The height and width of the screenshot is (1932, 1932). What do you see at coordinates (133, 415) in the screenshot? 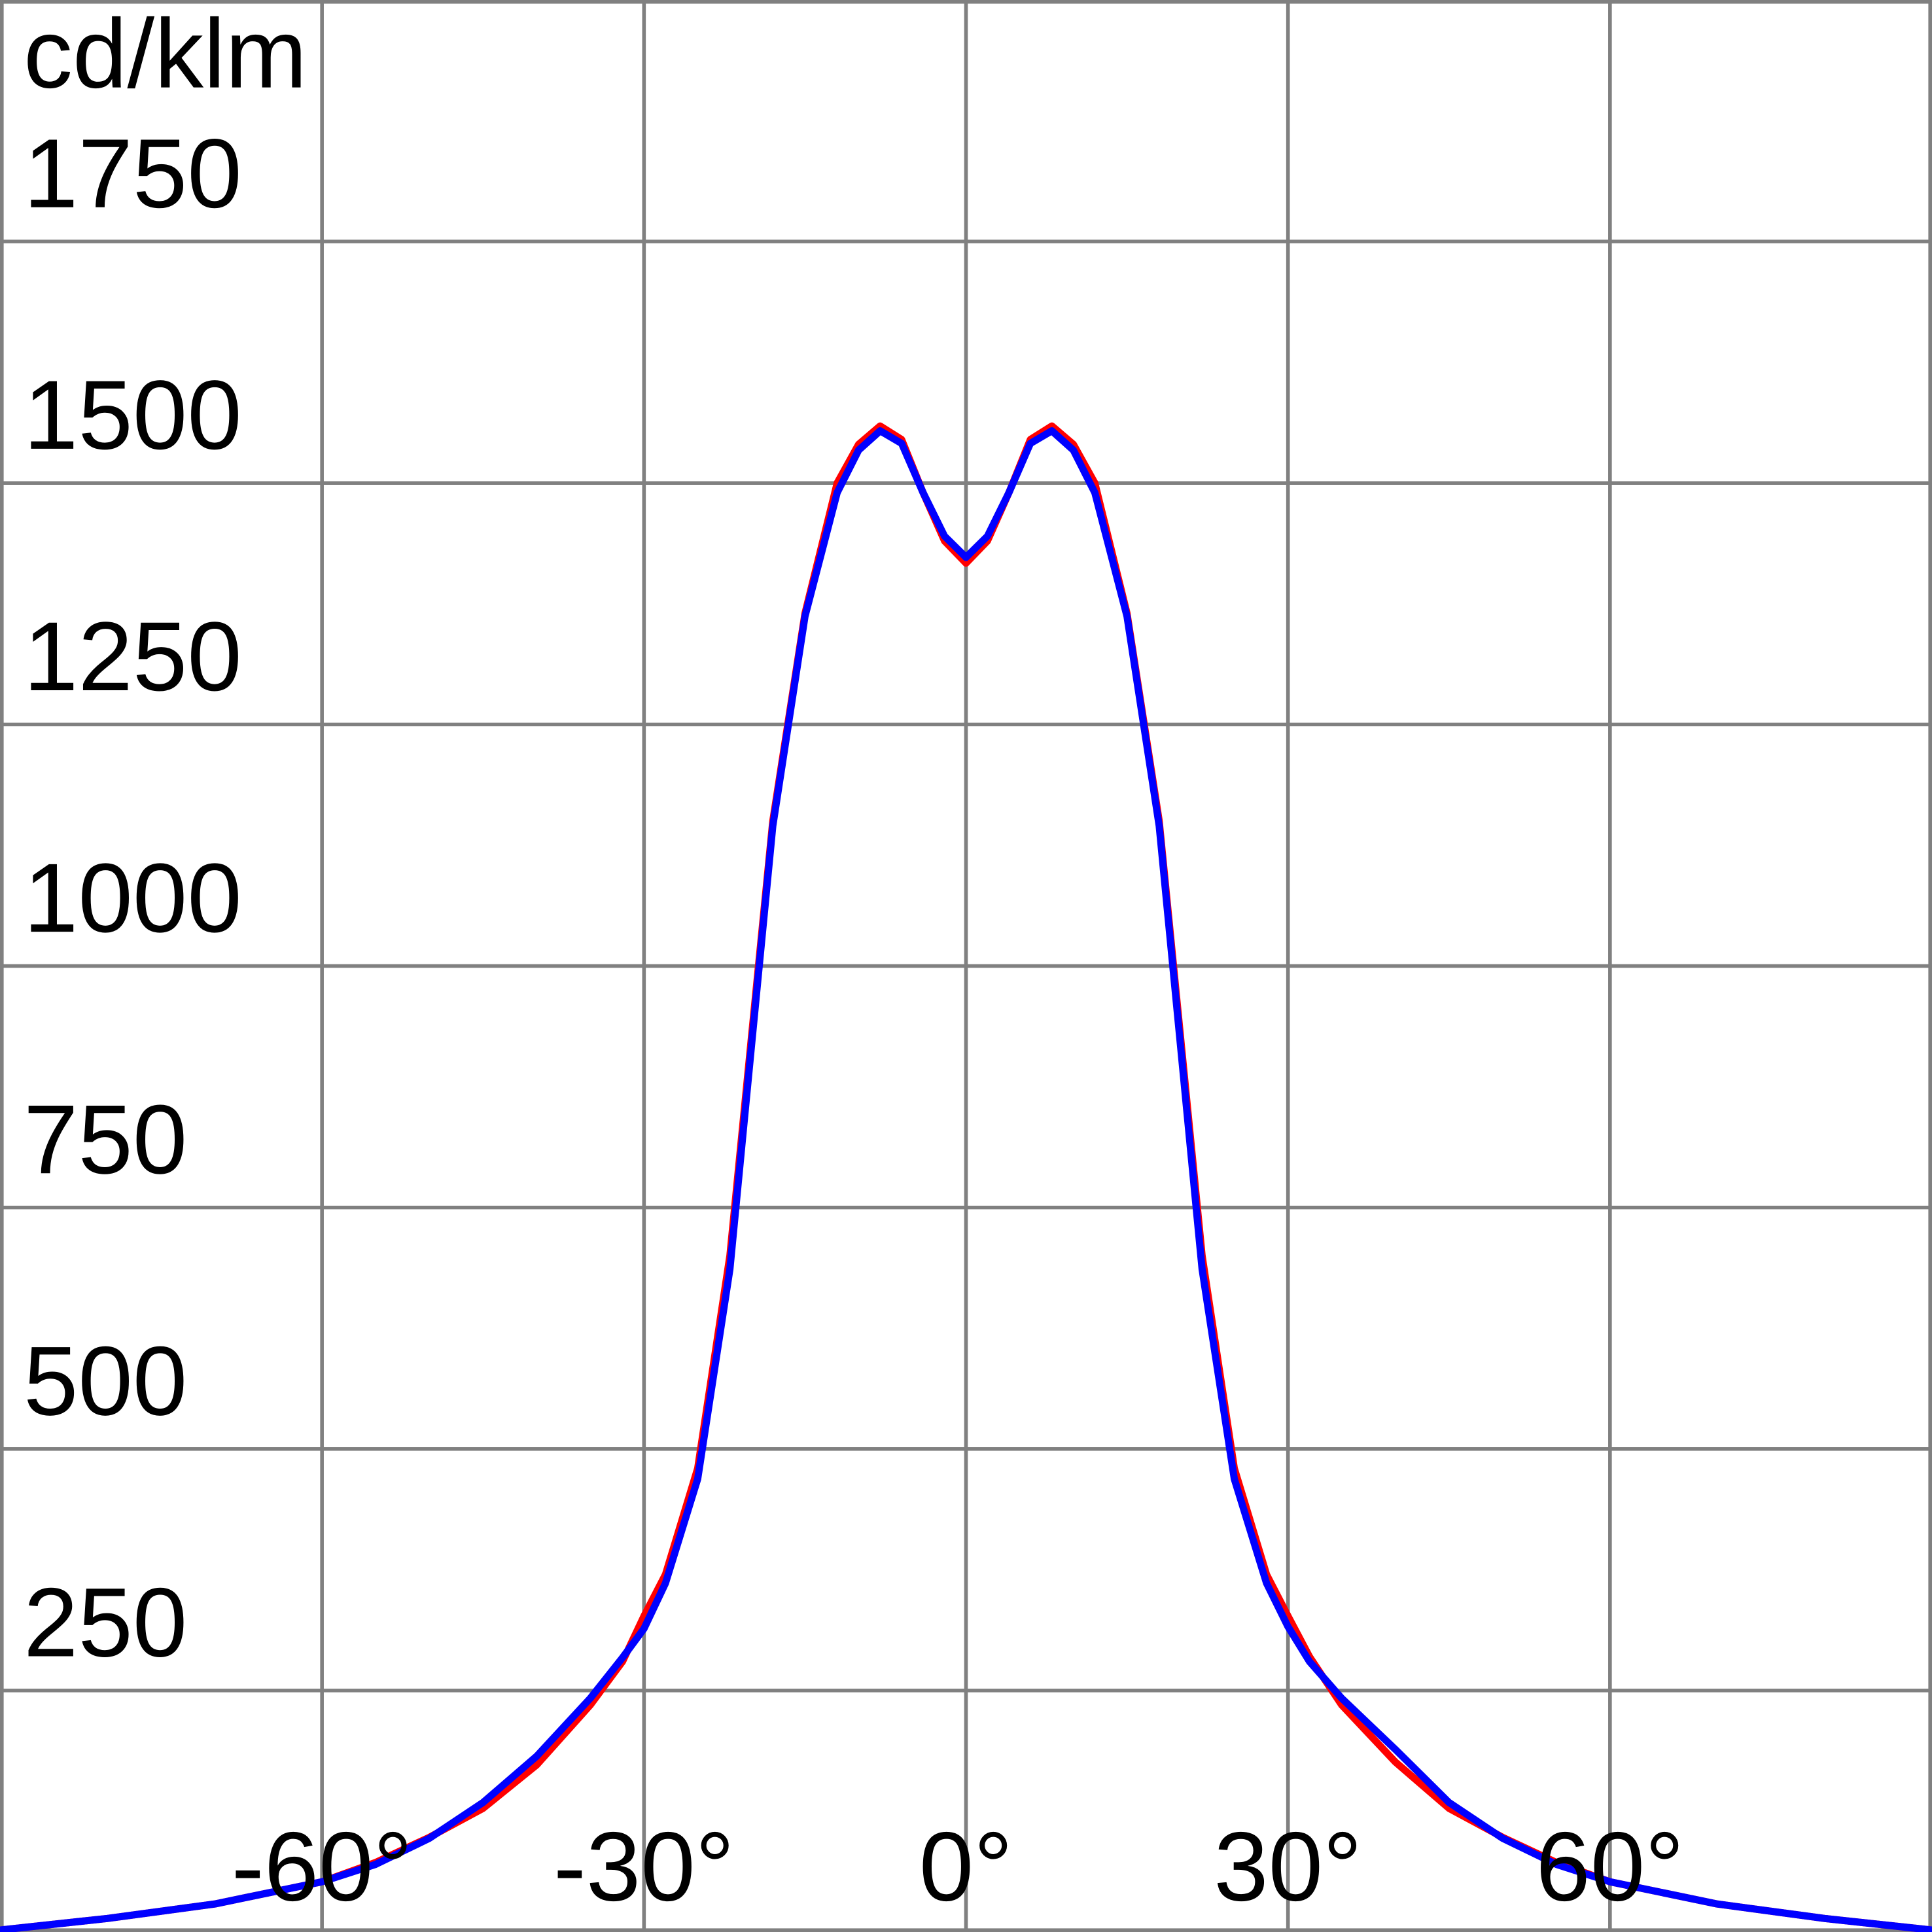
I see `y-tick-label: 1500` at bounding box center [133, 415].